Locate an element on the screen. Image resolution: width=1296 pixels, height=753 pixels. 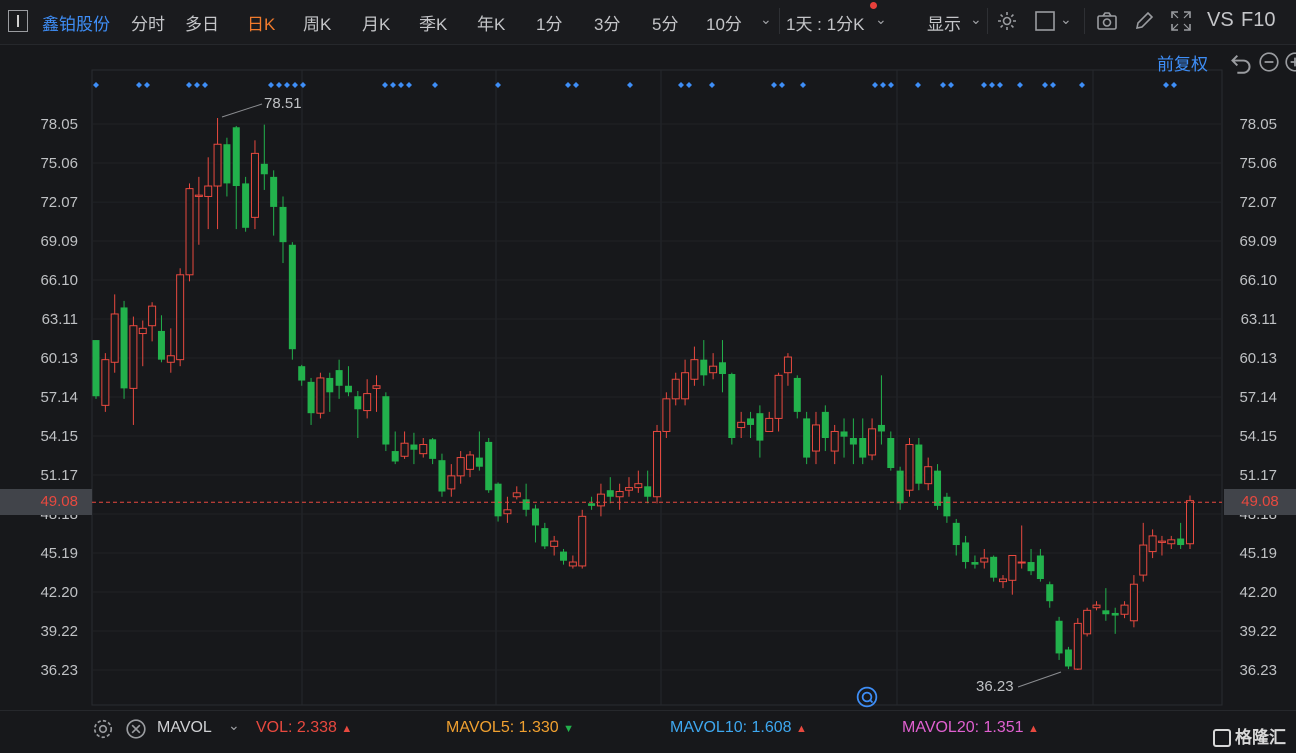
sidebar-toggle-icon is located at coordinates (18, 21).